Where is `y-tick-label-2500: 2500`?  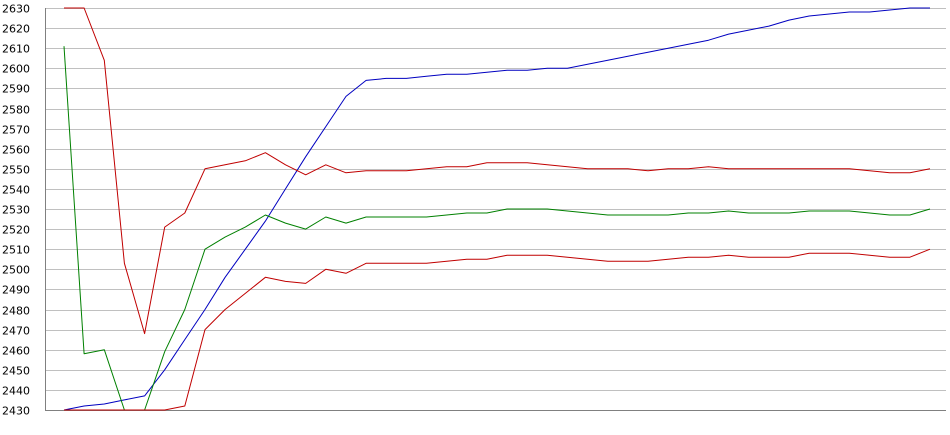 y-tick-label-2500: 2500 is located at coordinates (16, 270).